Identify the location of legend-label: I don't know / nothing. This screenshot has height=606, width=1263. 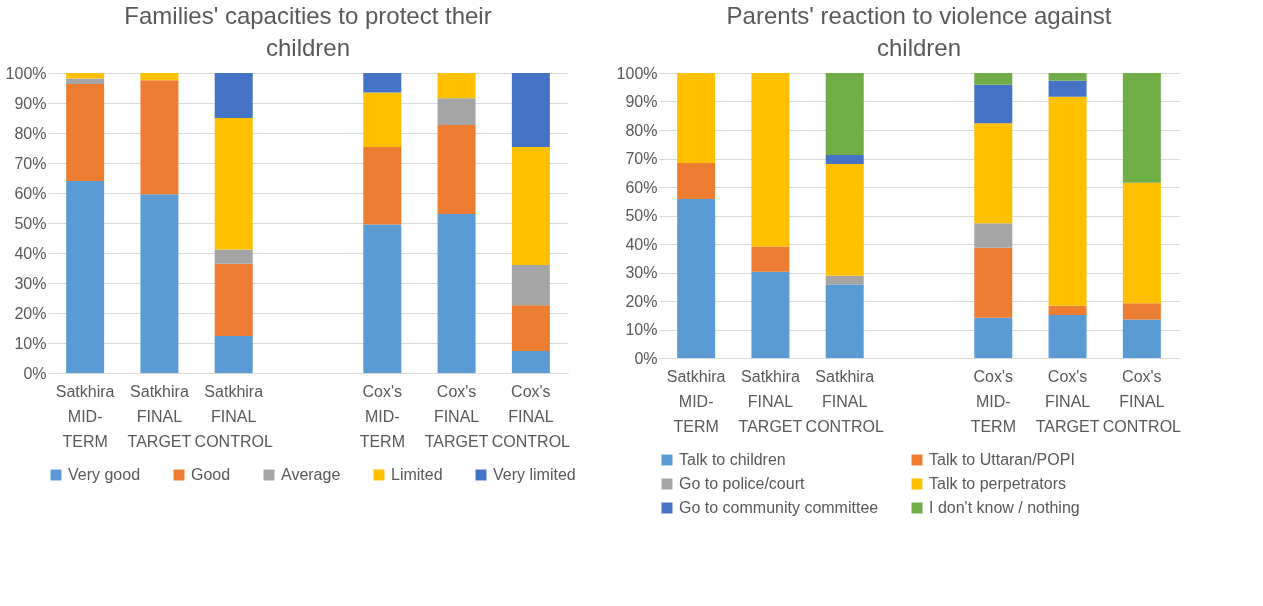
(1004, 507).